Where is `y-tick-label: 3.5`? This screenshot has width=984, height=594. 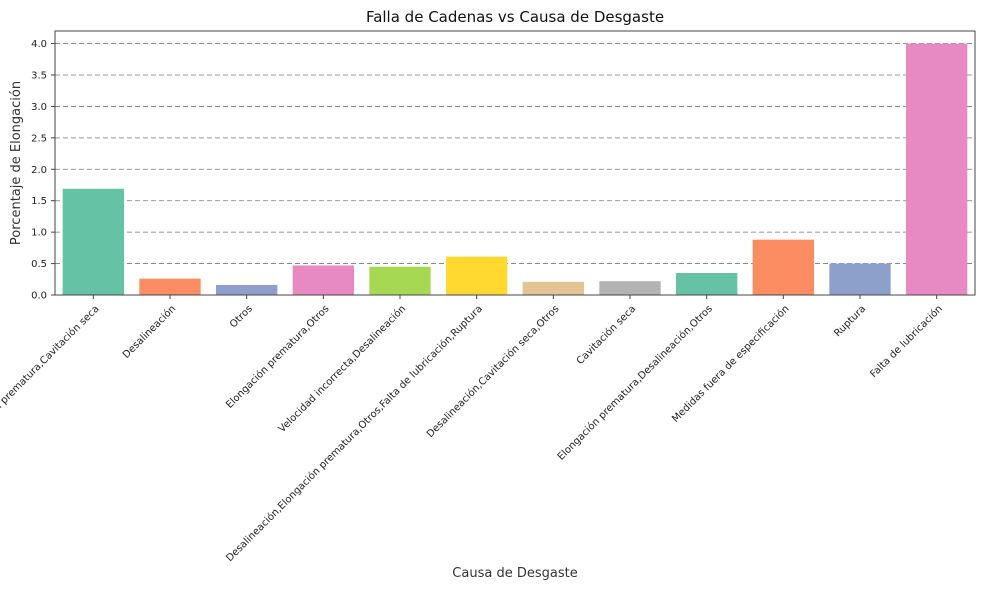
y-tick-label: 3.5 is located at coordinates (39, 76).